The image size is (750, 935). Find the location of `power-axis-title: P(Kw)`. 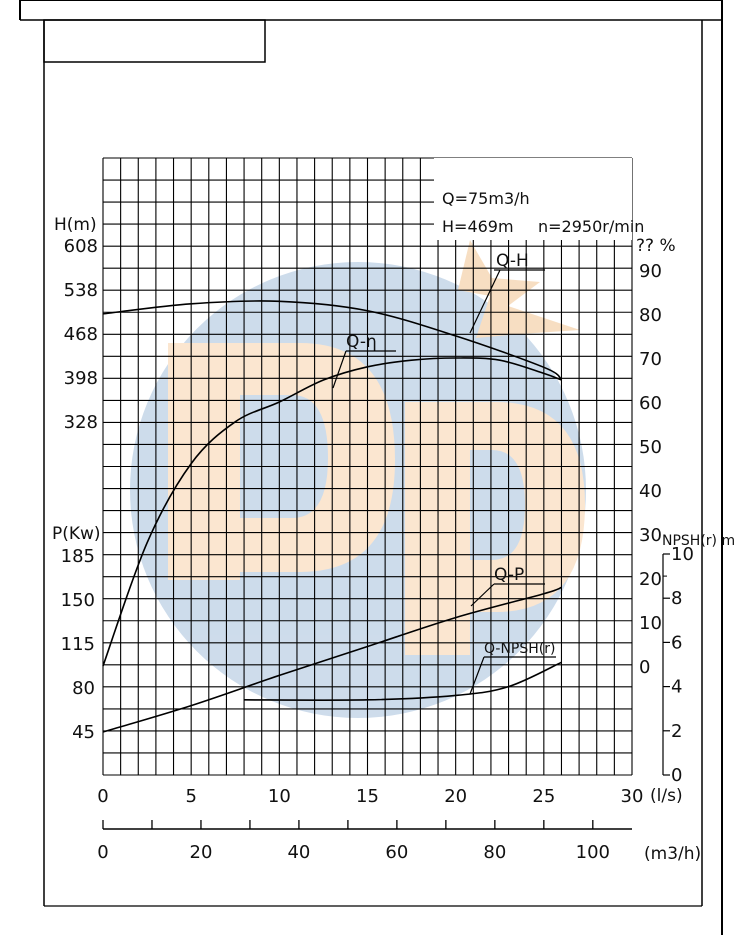

power-axis-title: P(Kw) is located at coordinates (76, 534).